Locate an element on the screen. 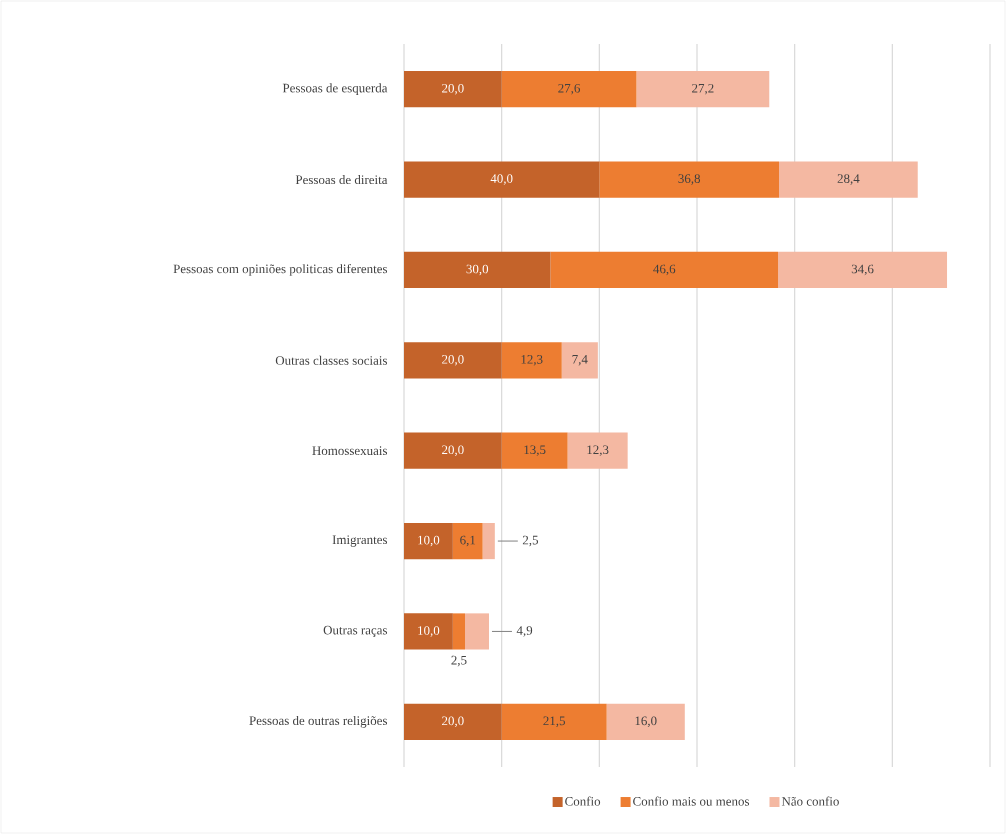 The height and width of the screenshot is (834, 1006). legend-label: Confio is located at coordinates (583, 801).